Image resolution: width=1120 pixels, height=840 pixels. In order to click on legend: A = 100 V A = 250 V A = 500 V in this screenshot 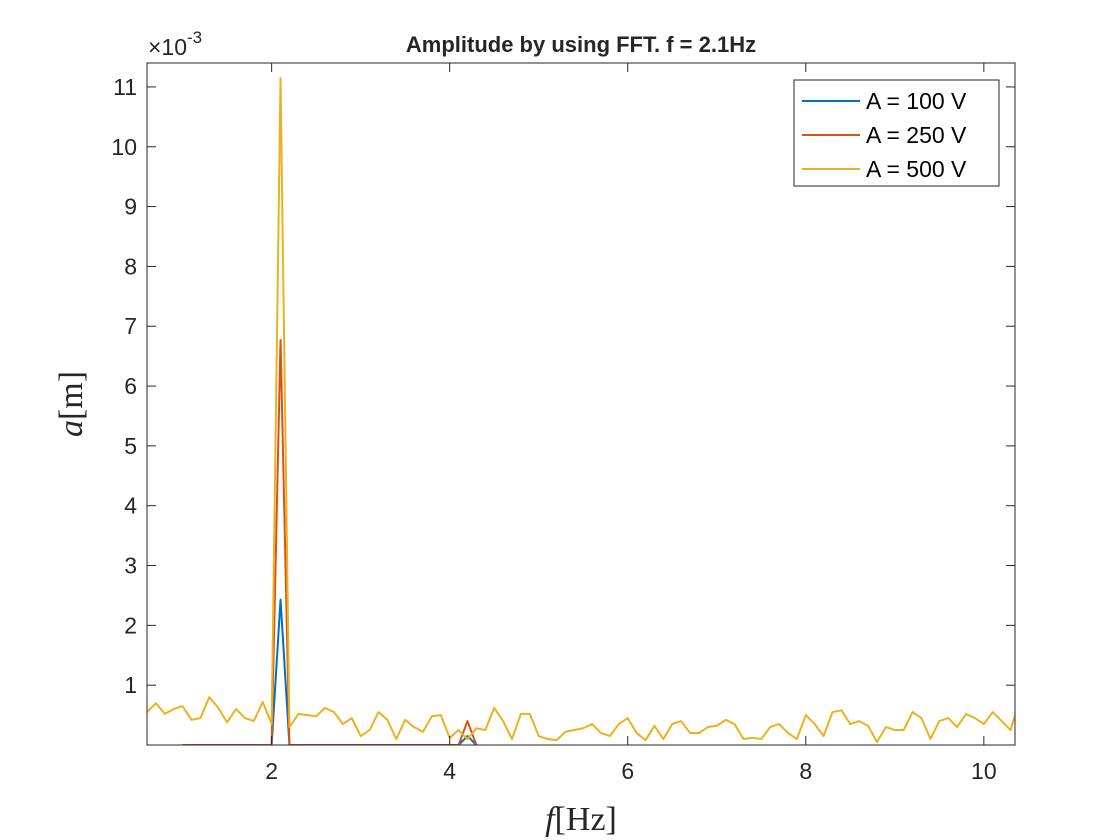, I will do `click(896, 133)`.